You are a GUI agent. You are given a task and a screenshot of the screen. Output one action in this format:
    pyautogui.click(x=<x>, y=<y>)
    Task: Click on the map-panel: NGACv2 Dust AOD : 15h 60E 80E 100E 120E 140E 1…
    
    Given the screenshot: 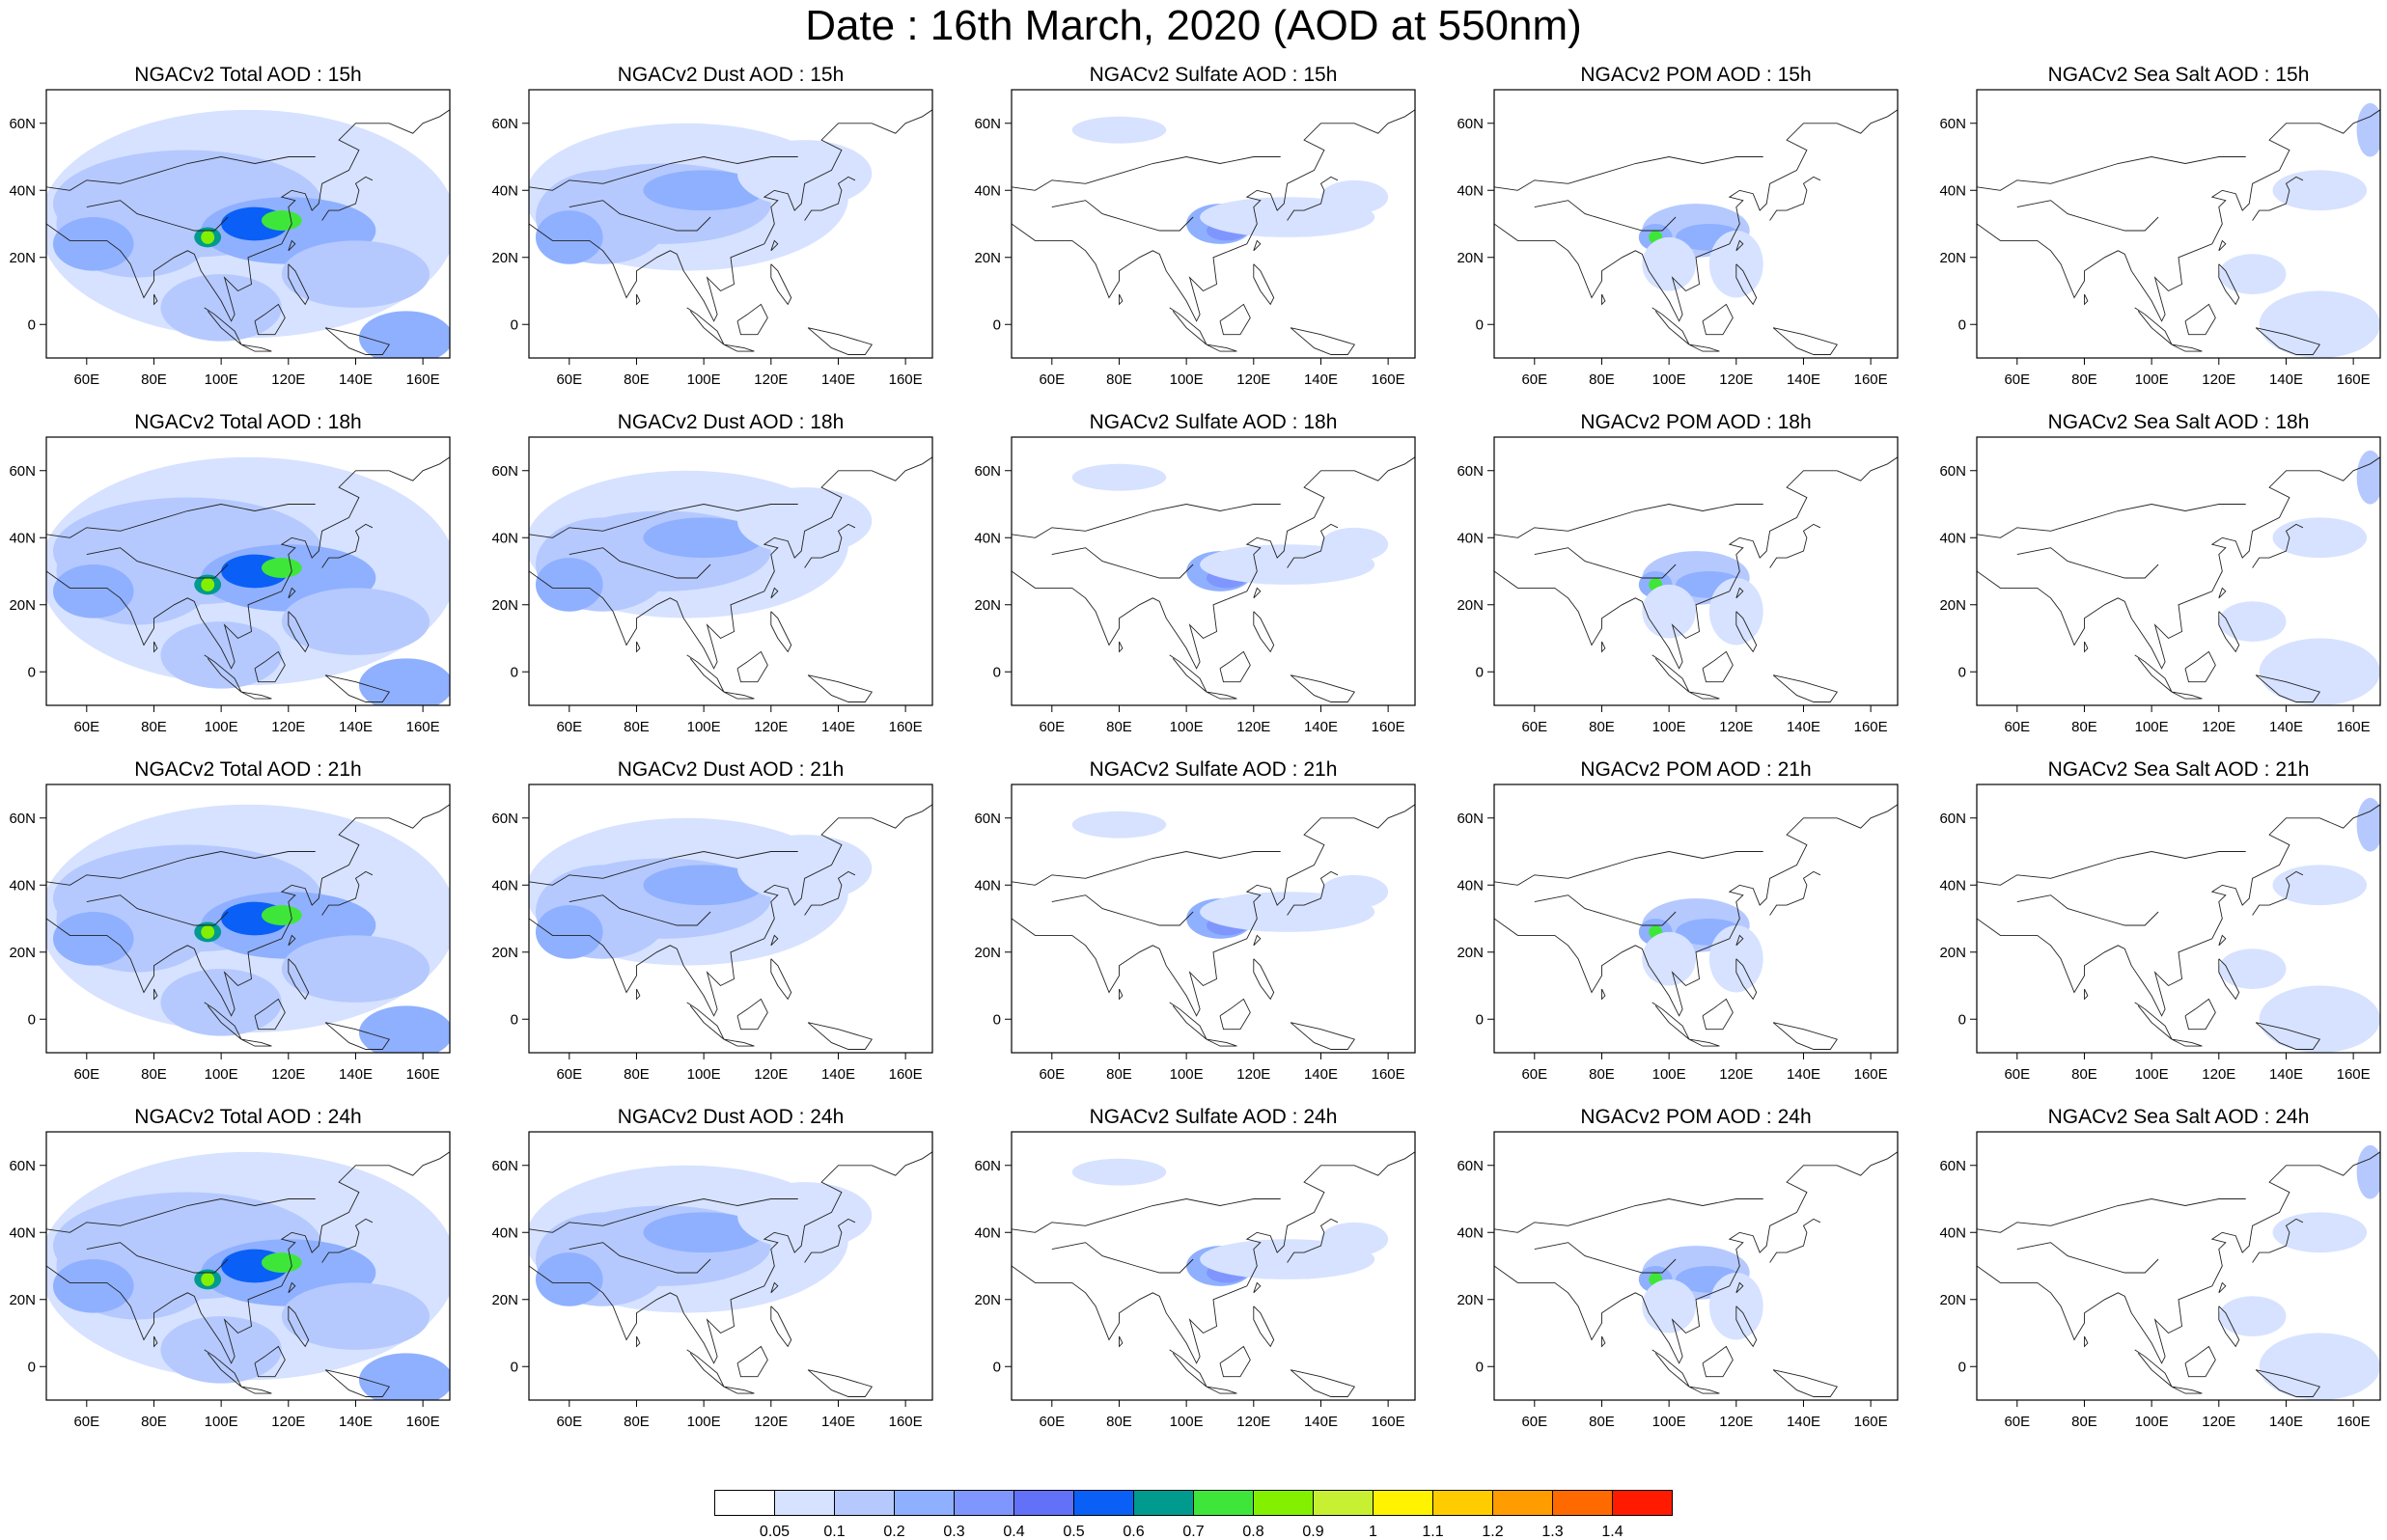 What is the action you would take?
    pyautogui.click(x=711, y=237)
    